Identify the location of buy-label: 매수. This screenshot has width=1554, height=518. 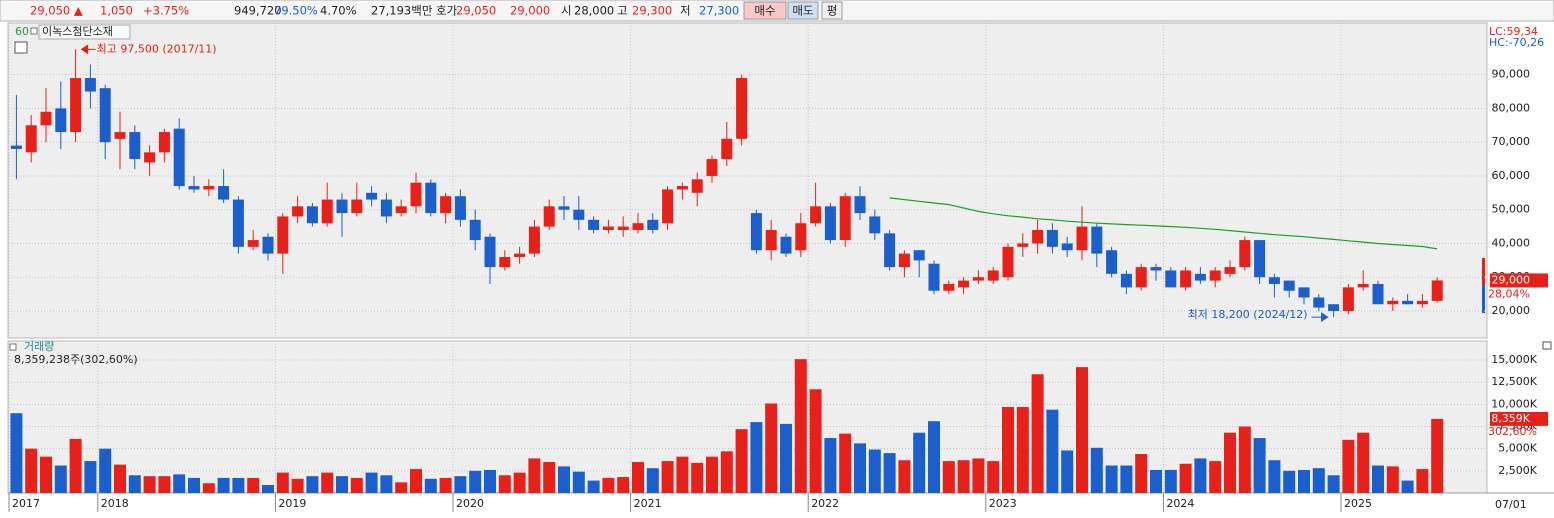
(764, 11).